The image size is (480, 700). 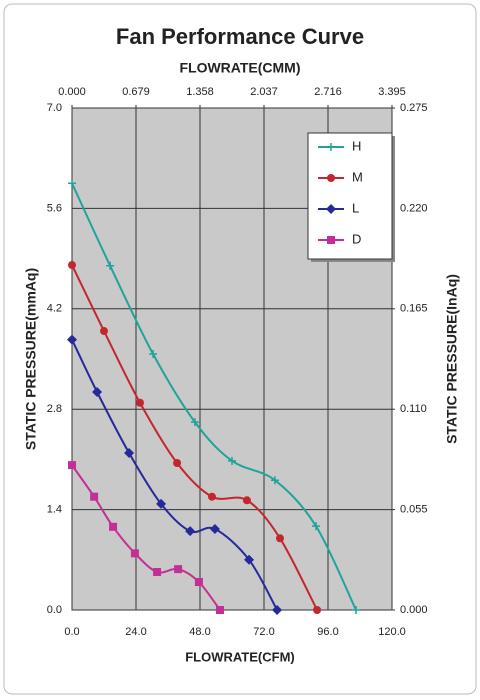 What do you see at coordinates (135, 632) in the screenshot?
I see `x-tick-label: 24.0` at bounding box center [135, 632].